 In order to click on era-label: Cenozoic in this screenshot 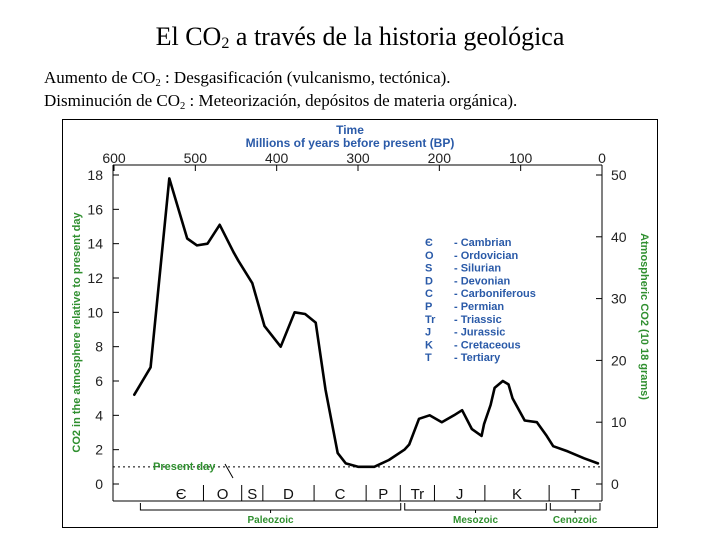, I will do `click(575, 520)`.